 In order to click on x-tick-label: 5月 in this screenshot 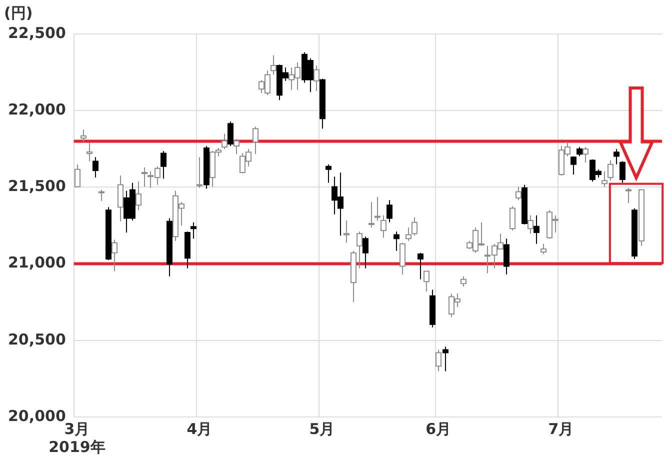, I will do `click(322, 429)`.